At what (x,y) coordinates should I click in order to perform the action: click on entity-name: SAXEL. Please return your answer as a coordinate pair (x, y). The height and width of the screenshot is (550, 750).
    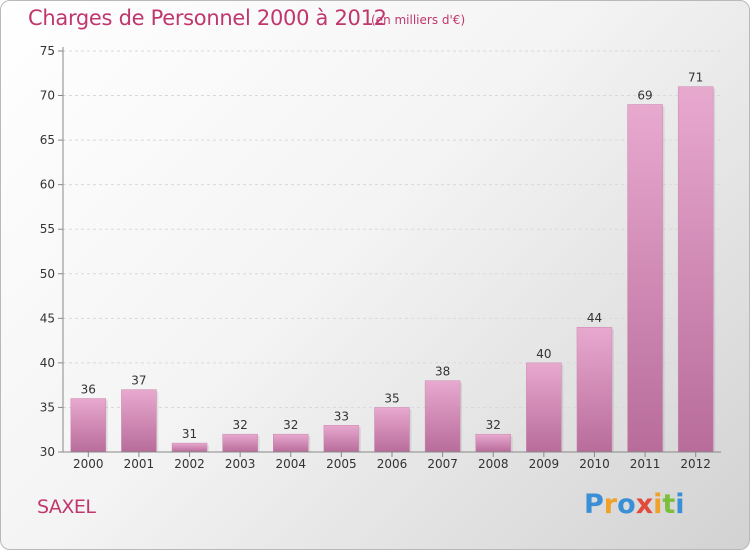
    Looking at the image, I should click on (66, 507).